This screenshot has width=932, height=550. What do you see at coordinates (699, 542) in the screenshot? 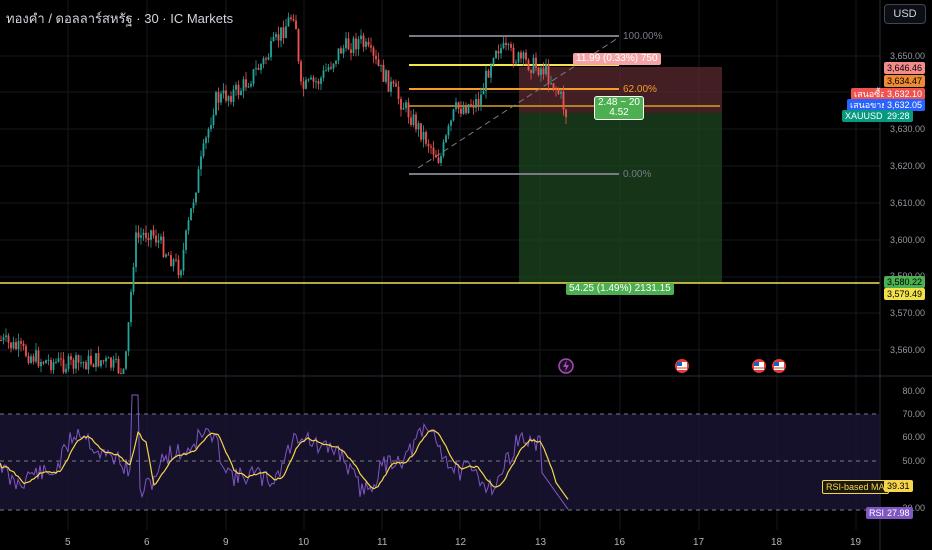
I see `date-label: 17` at bounding box center [699, 542].